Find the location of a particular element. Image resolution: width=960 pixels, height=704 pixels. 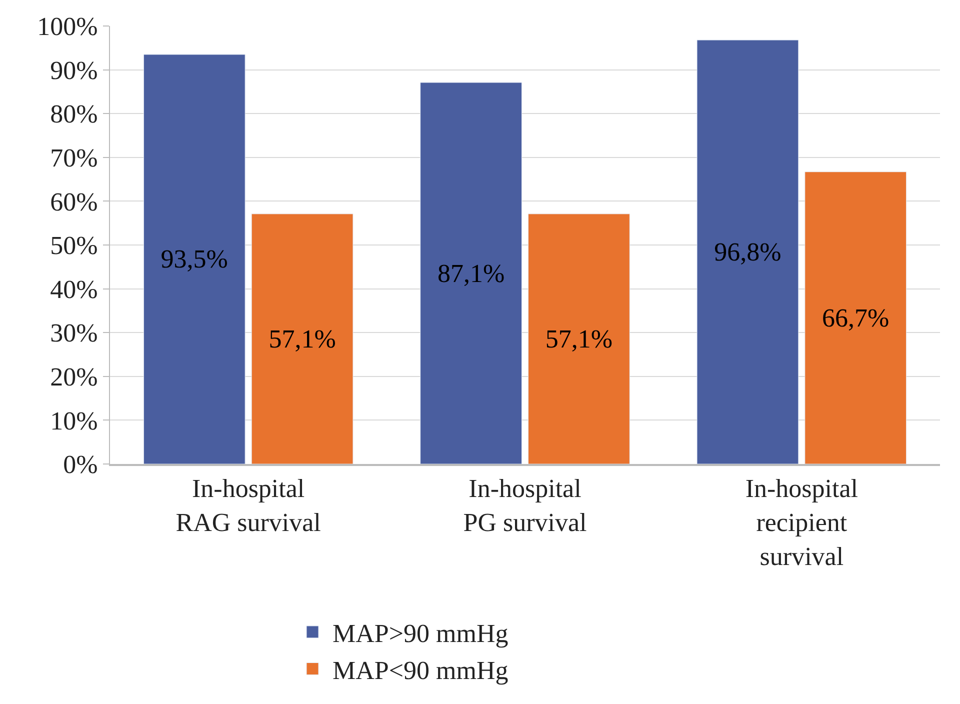

data-label: 93,5% is located at coordinates (194, 259).